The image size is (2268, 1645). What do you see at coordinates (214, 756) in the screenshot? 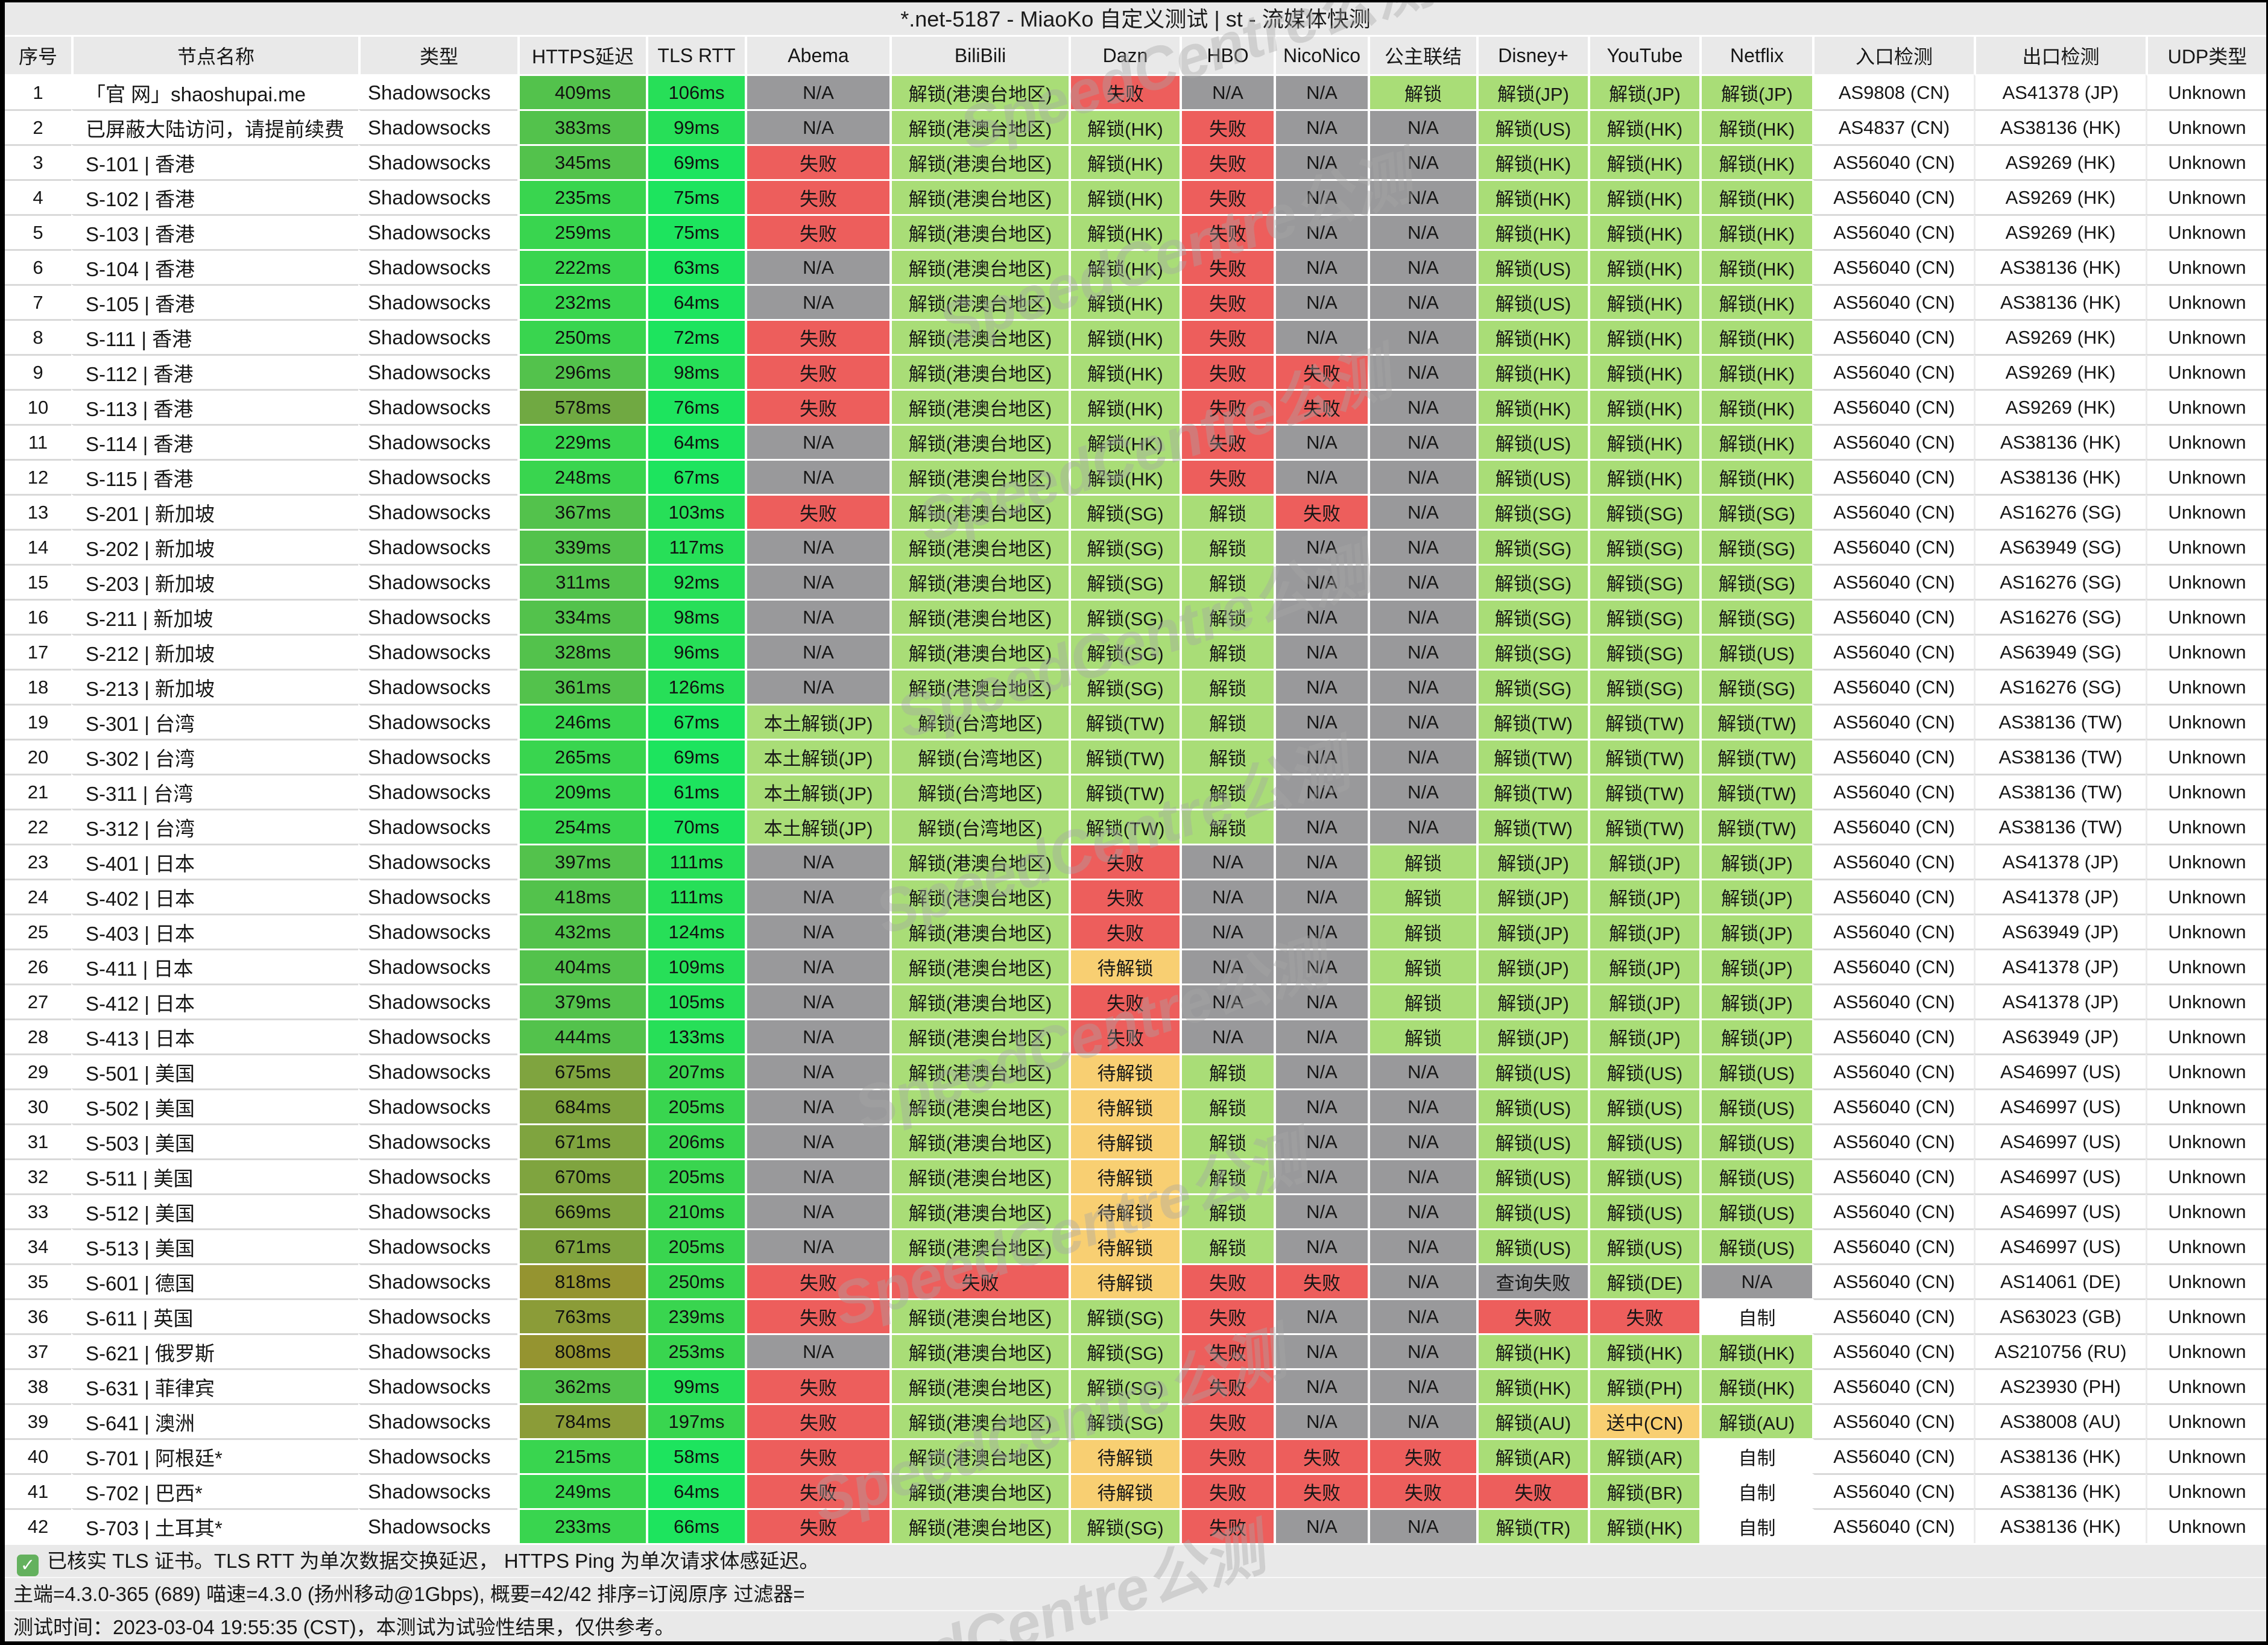
I see `cell-name: S-302 | 台湾` at bounding box center [214, 756].